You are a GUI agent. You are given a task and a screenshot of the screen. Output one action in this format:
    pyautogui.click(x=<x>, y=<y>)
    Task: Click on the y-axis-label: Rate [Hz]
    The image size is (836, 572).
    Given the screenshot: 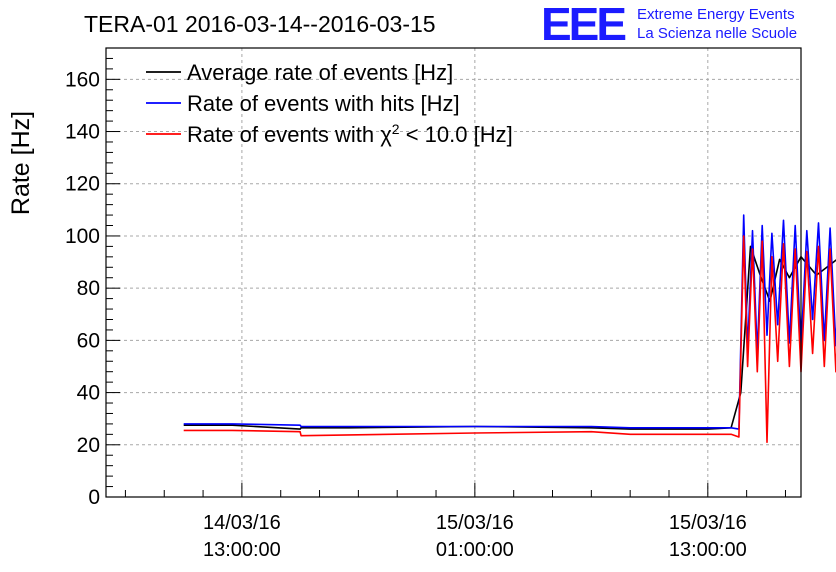 What is the action you would take?
    pyautogui.click(x=21, y=163)
    